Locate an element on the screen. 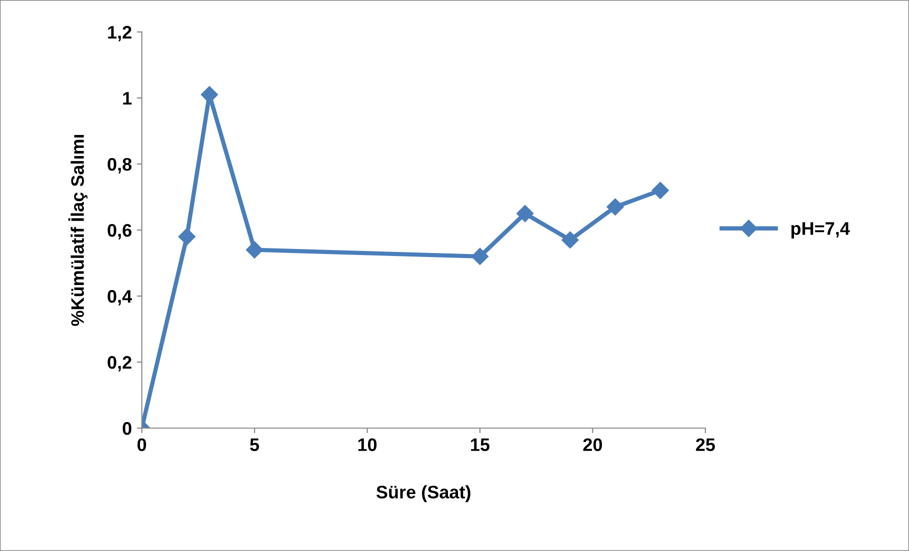 This screenshot has width=909, height=551. y-tick-label: 0,4 is located at coordinates (120, 298).